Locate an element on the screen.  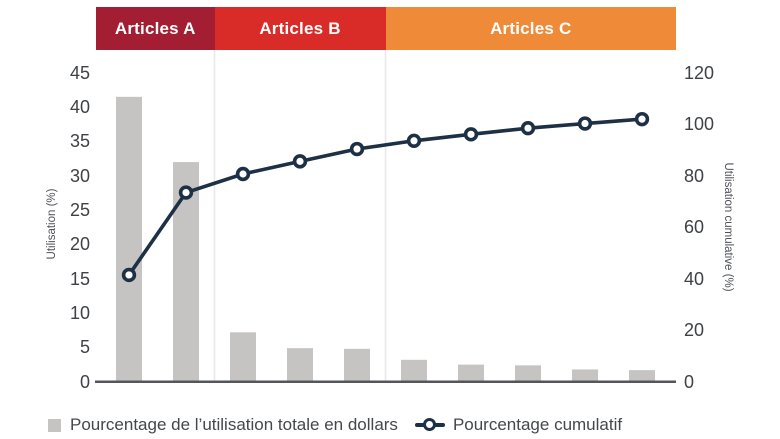
line-legend-icon is located at coordinates (429, 425).